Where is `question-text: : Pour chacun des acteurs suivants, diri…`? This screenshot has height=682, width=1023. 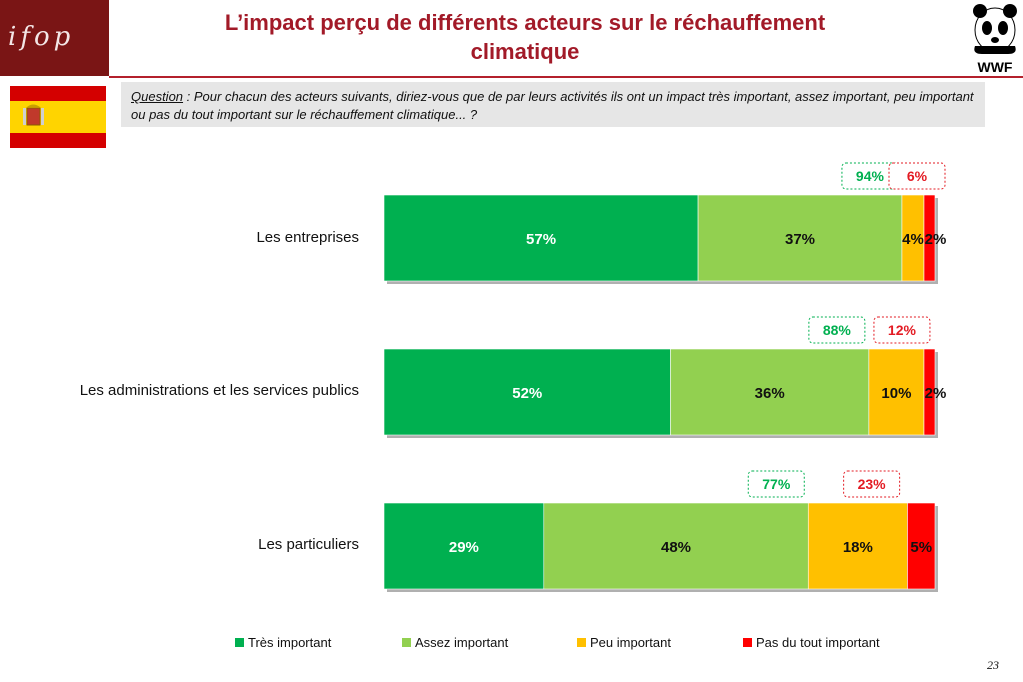
question-text: : Pour chacun des acteurs suivants, diri… is located at coordinates (552, 105).